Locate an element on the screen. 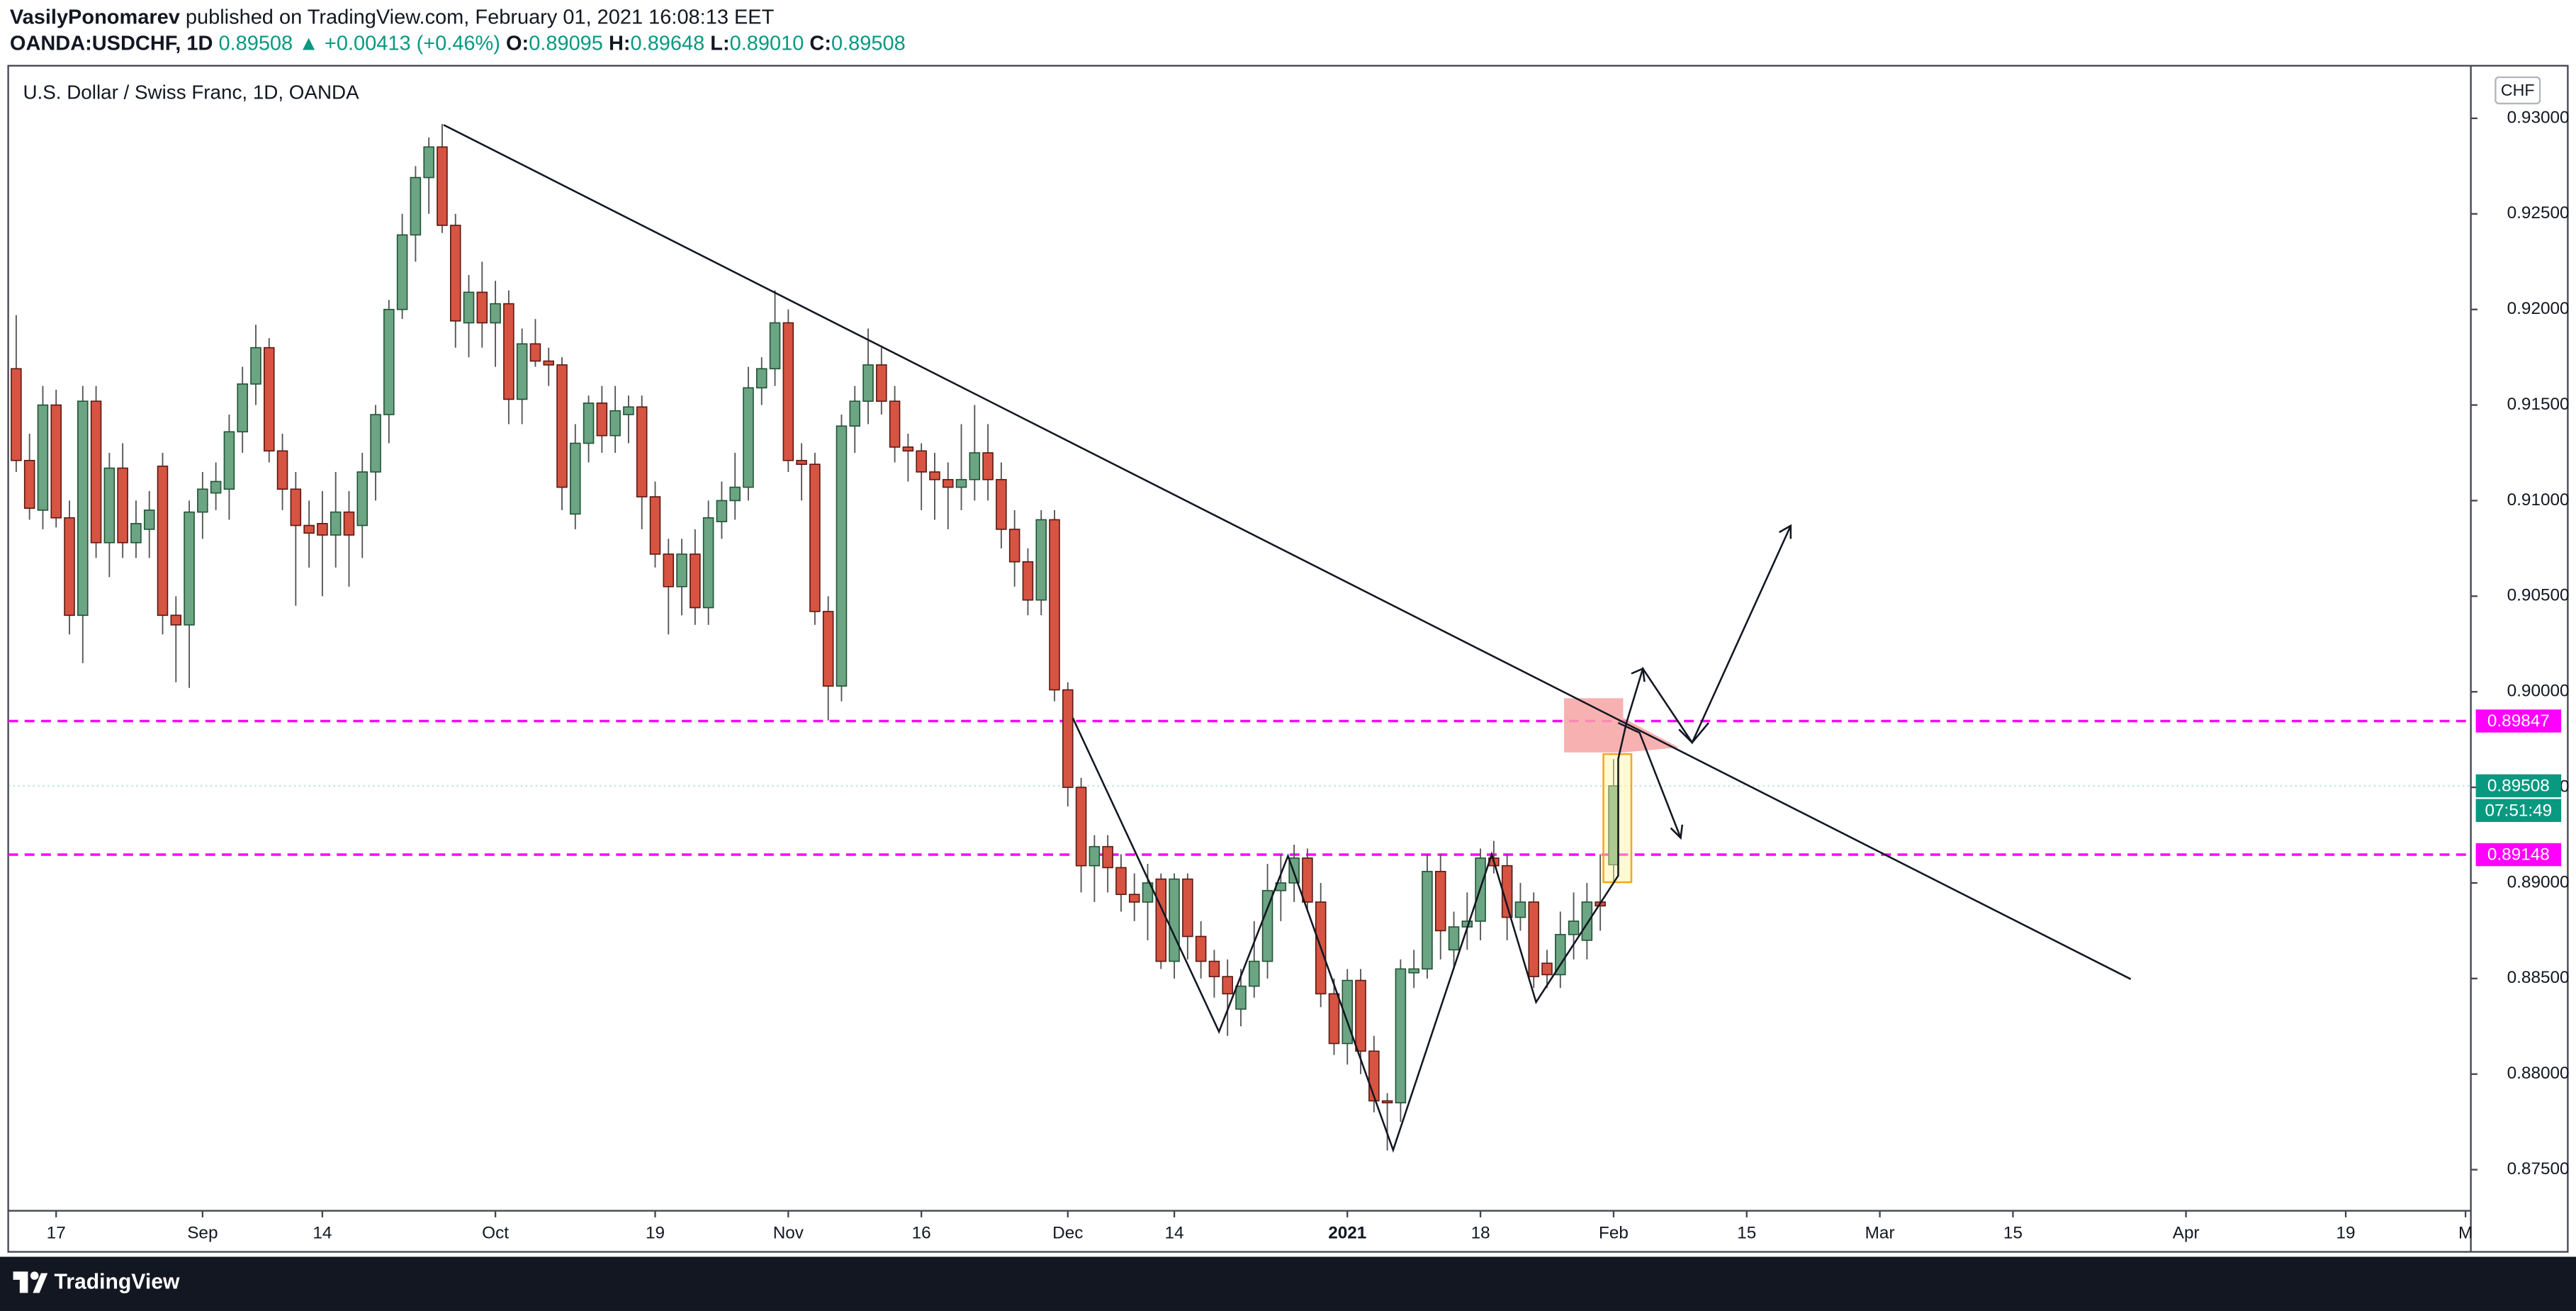 The width and height of the screenshot is (2576, 1311). x-tick-label: 15 is located at coordinates (2013, 1232).